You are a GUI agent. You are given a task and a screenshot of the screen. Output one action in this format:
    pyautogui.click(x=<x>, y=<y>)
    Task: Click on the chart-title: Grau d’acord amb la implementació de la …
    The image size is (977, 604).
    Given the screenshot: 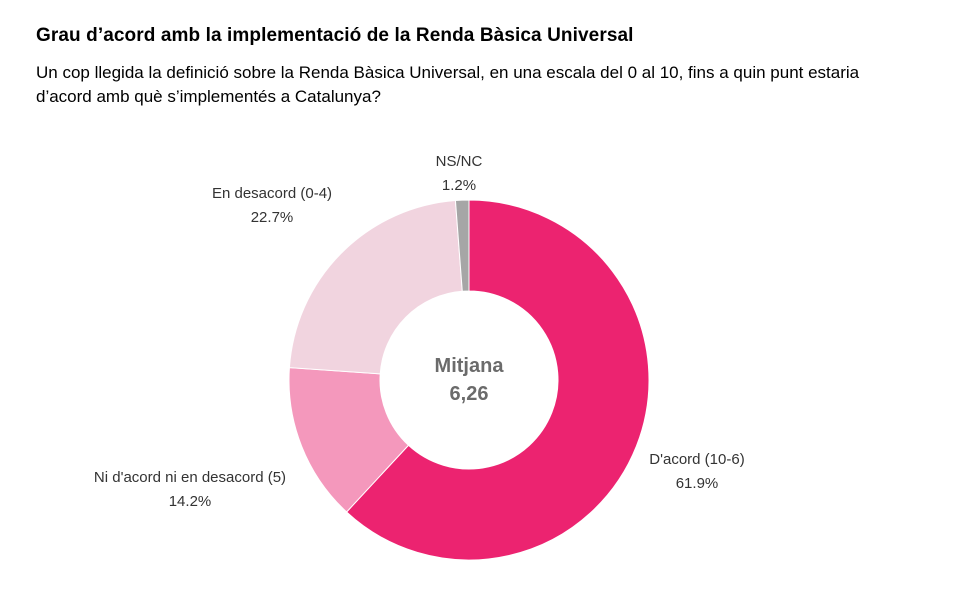 What is the action you would take?
    pyautogui.click(x=335, y=35)
    